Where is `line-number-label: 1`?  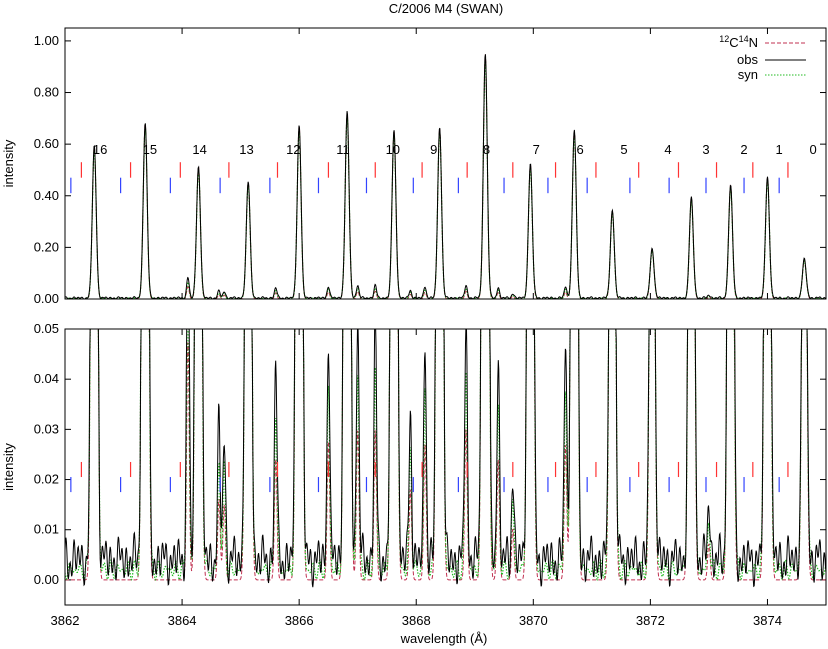
line-number-label: 1 is located at coordinates (779, 149).